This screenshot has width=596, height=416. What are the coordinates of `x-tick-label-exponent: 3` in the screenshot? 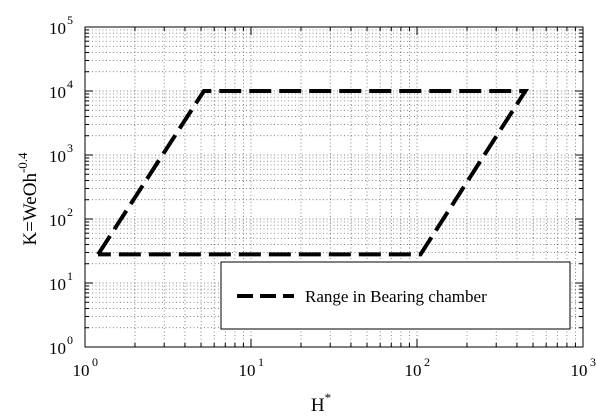 It's located at (593, 362).